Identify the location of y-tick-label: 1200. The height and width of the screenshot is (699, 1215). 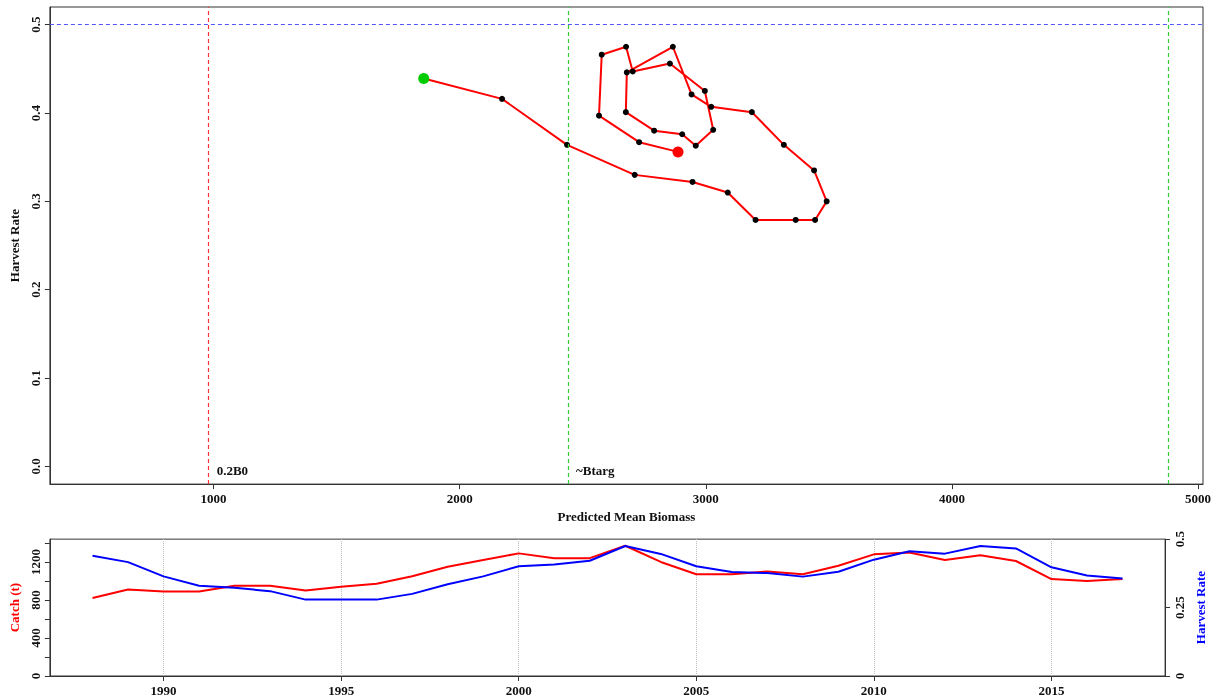
(35, 561).